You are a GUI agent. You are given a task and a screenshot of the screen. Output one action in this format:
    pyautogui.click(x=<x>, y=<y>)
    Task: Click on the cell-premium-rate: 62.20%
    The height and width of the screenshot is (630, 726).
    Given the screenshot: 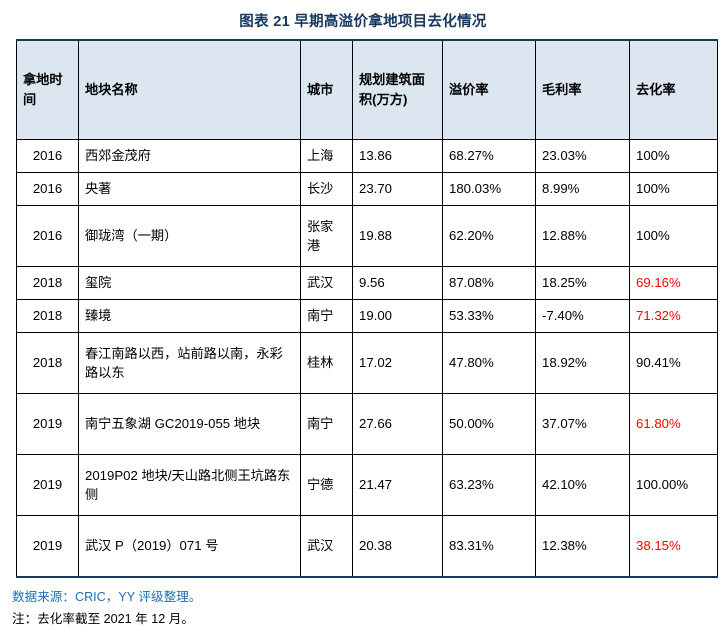 What is the action you would take?
    pyautogui.click(x=489, y=236)
    